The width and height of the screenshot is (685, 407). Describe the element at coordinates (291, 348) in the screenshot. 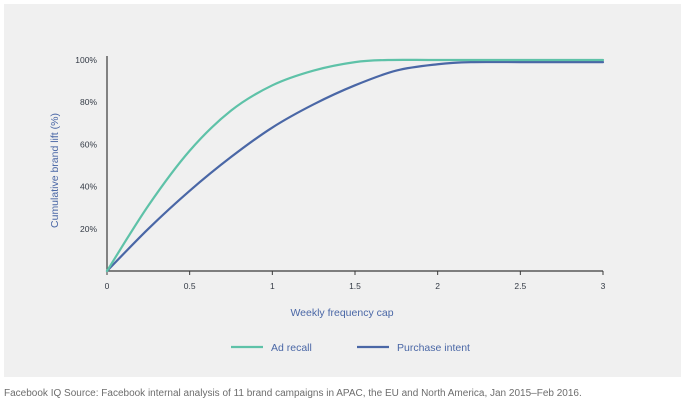

I see `legend-label-ad-recall: Ad recall` at that location.